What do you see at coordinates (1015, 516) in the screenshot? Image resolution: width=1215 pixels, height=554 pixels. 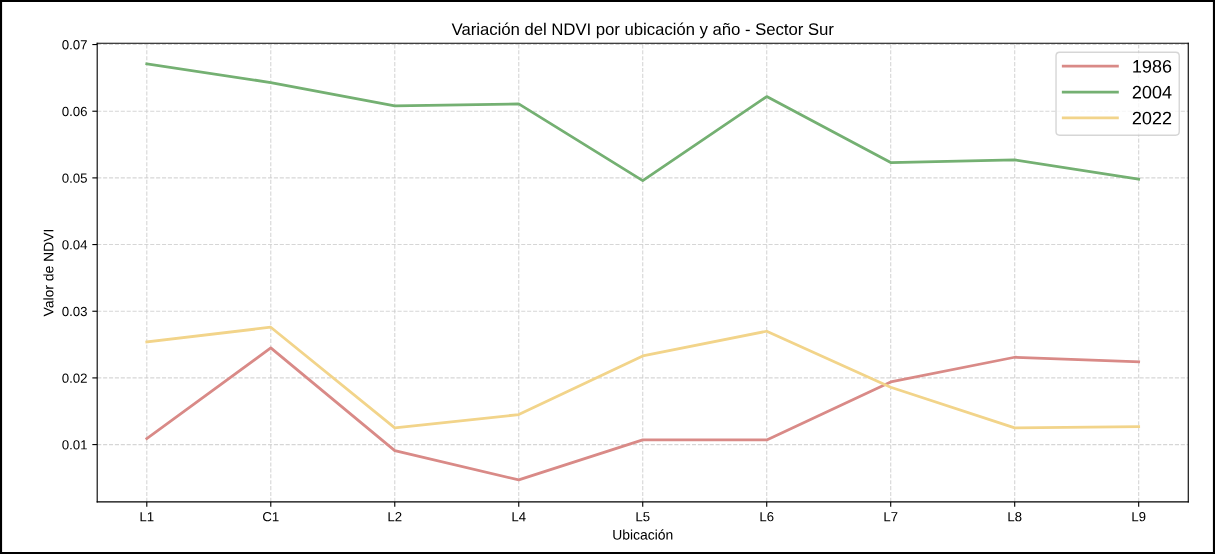 I see `x-tick-label: L8` at bounding box center [1015, 516].